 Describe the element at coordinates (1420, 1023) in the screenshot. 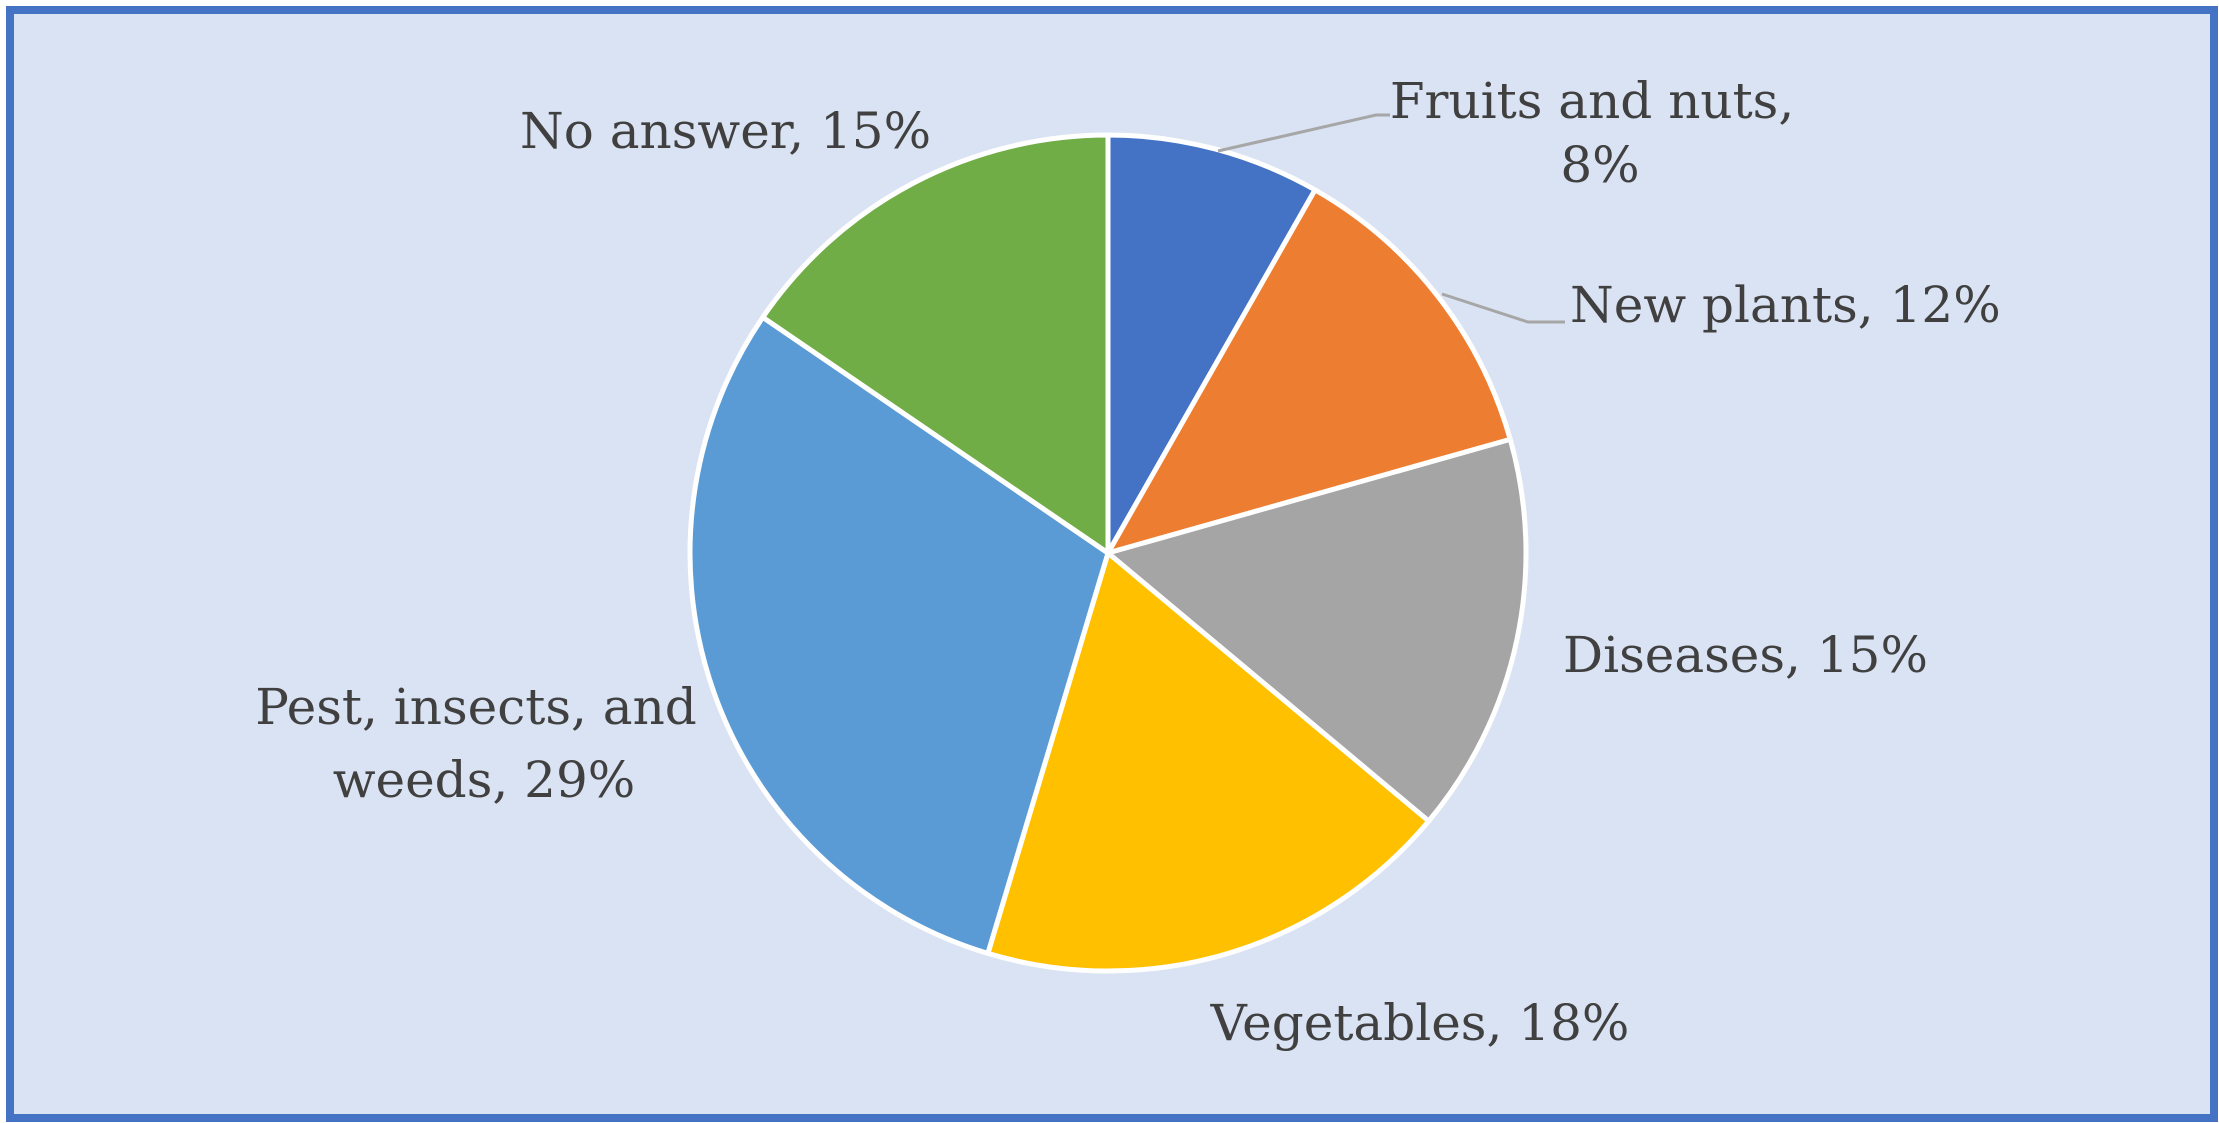

I see `slice-label-vegetables: Vegetables, 18%` at that location.